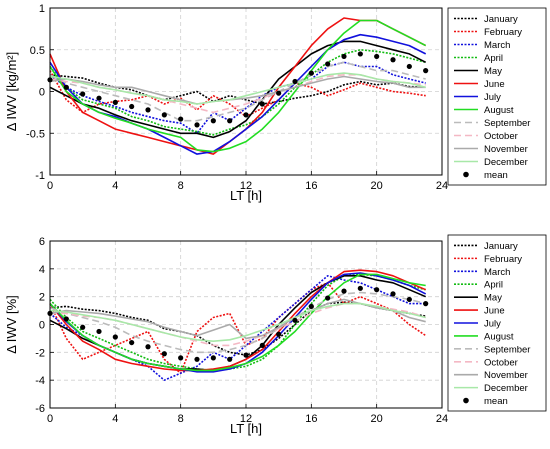 The image size is (550, 449). Describe the element at coordinates (42, 270) in the screenshot. I see `panel2-y-tick-label: 4` at that location.